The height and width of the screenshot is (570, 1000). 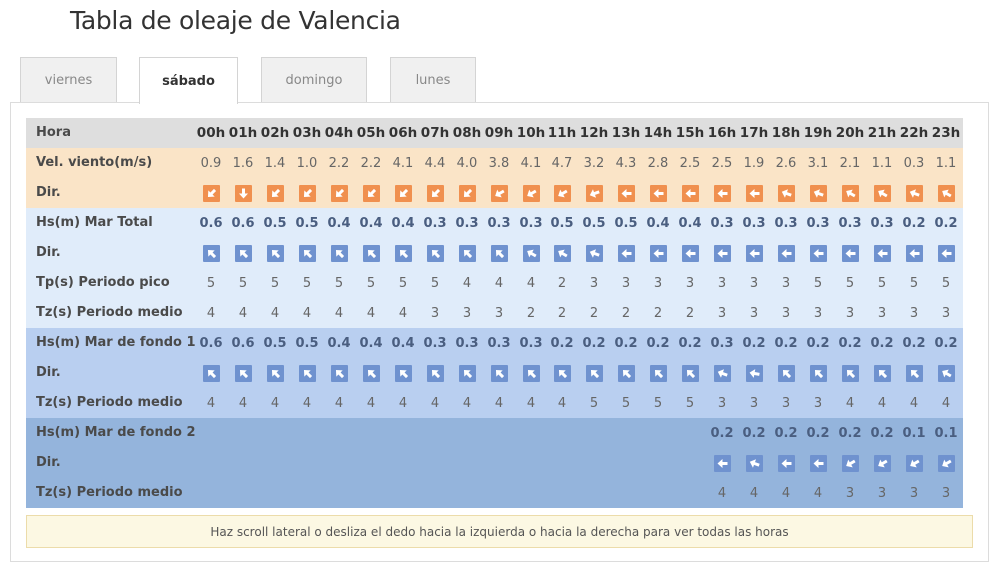 What do you see at coordinates (494, 493) in the screenshot?
I see `row-tz_swell2: Tz(s) Periodo medio 4 4 4 4 3 3 3 3` at bounding box center [494, 493].